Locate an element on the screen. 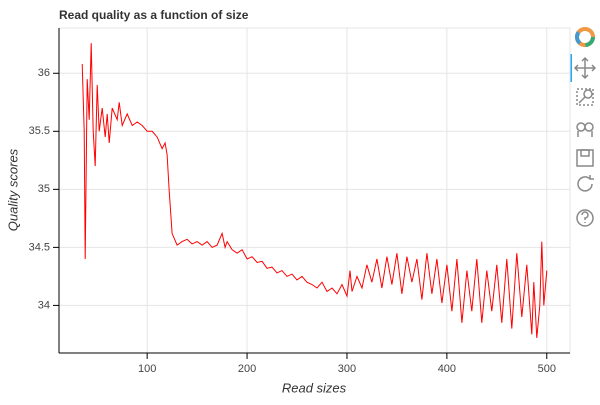 The image size is (600, 405). x-tick-label: 500 is located at coordinates (547, 369).